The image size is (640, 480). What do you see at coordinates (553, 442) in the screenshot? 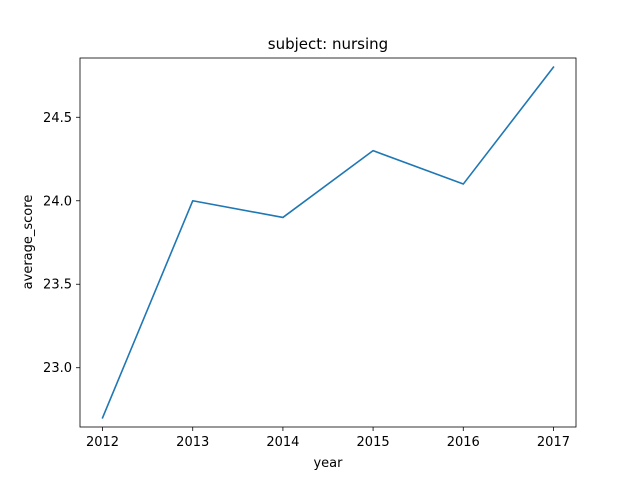
I see `x-tick-label: 2017` at bounding box center [553, 442].